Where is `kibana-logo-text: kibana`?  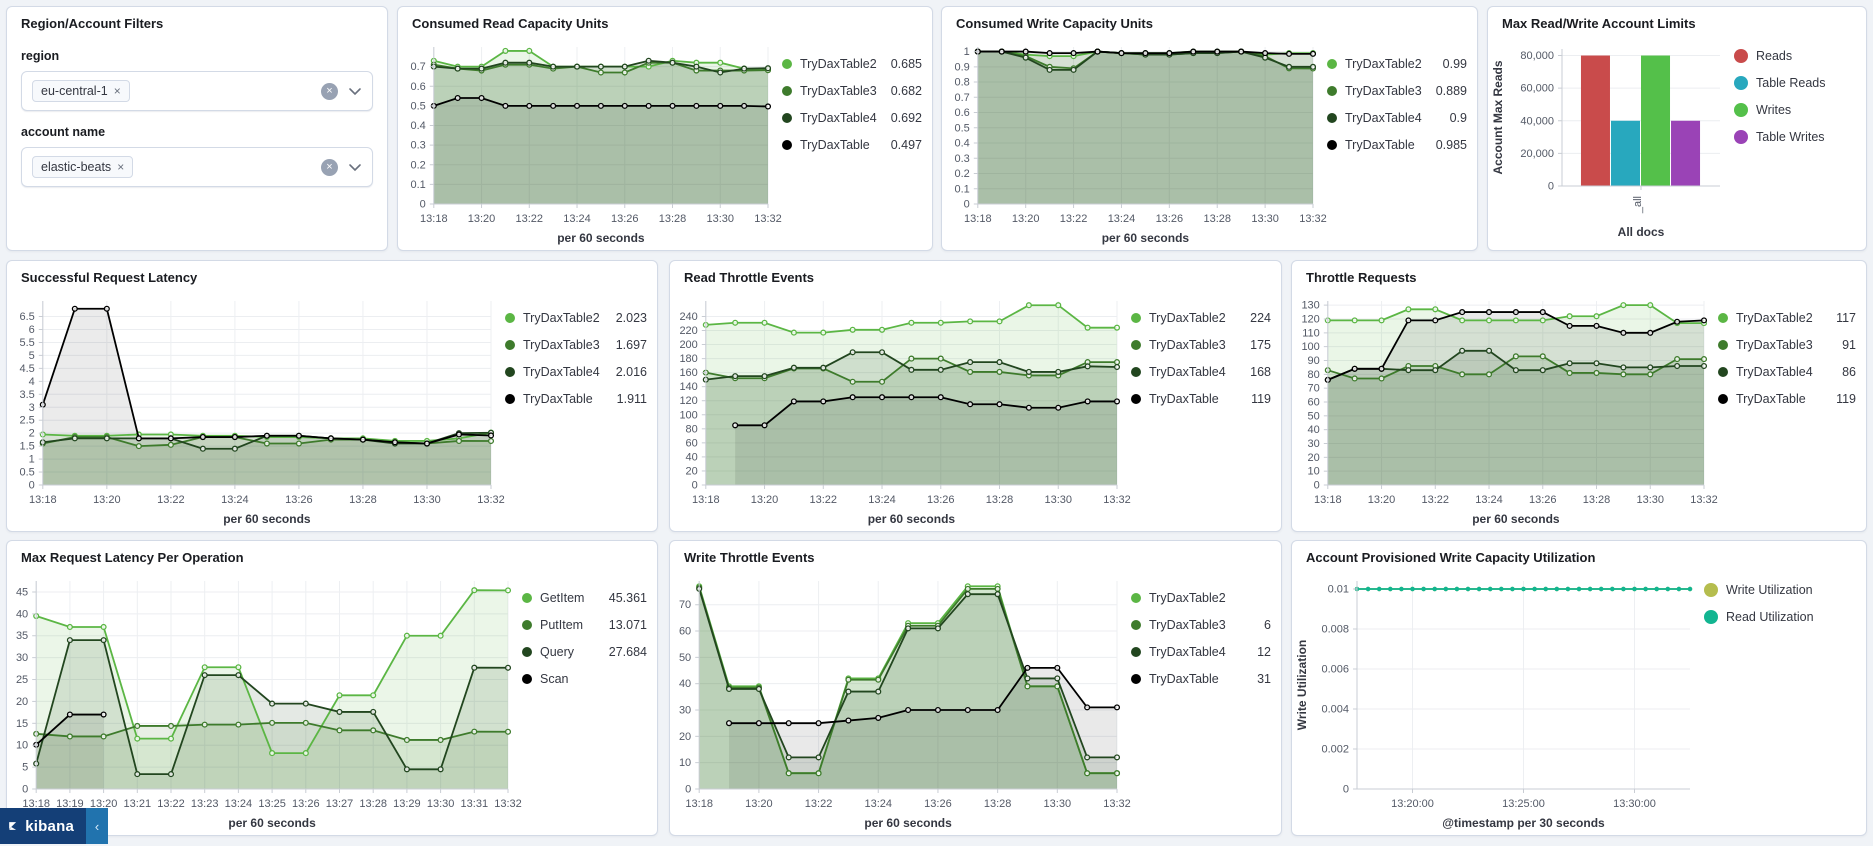 kibana-logo-text: kibana is located at coordinates (49, 826).